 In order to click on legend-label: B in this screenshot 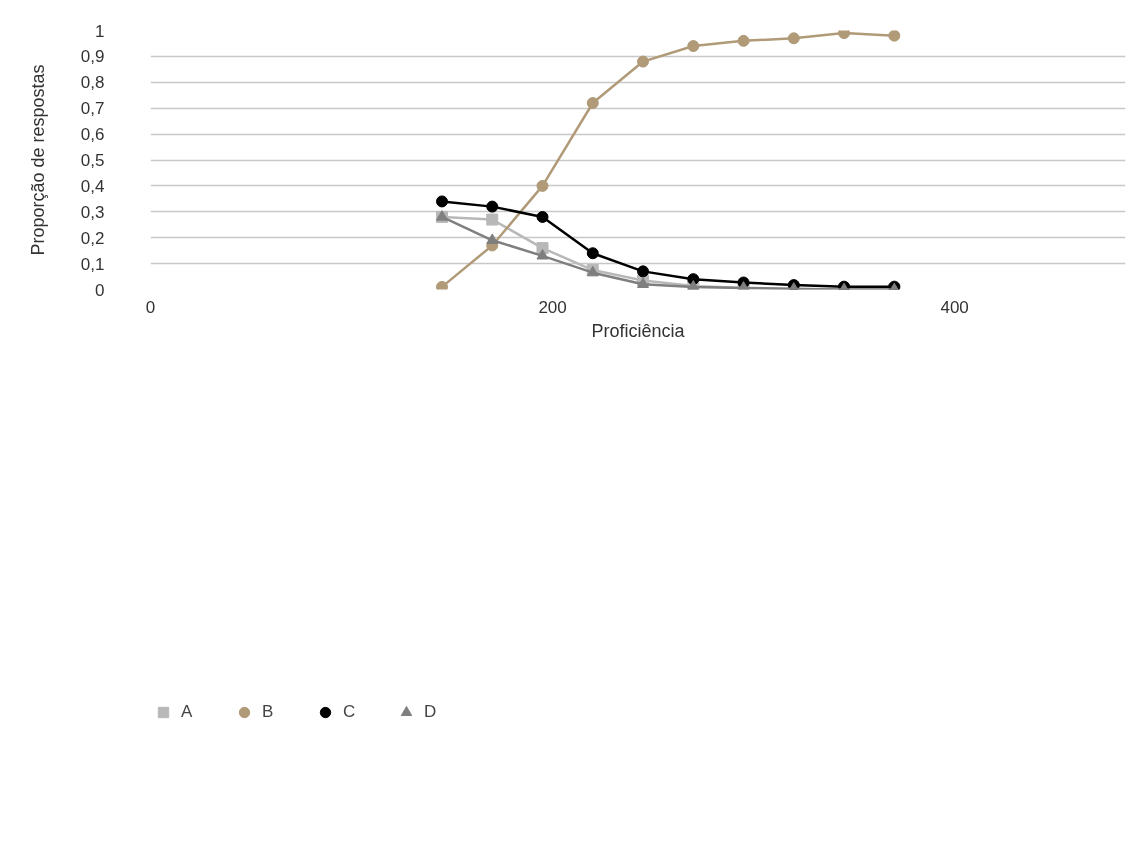, I will do `click(268, 711)`.